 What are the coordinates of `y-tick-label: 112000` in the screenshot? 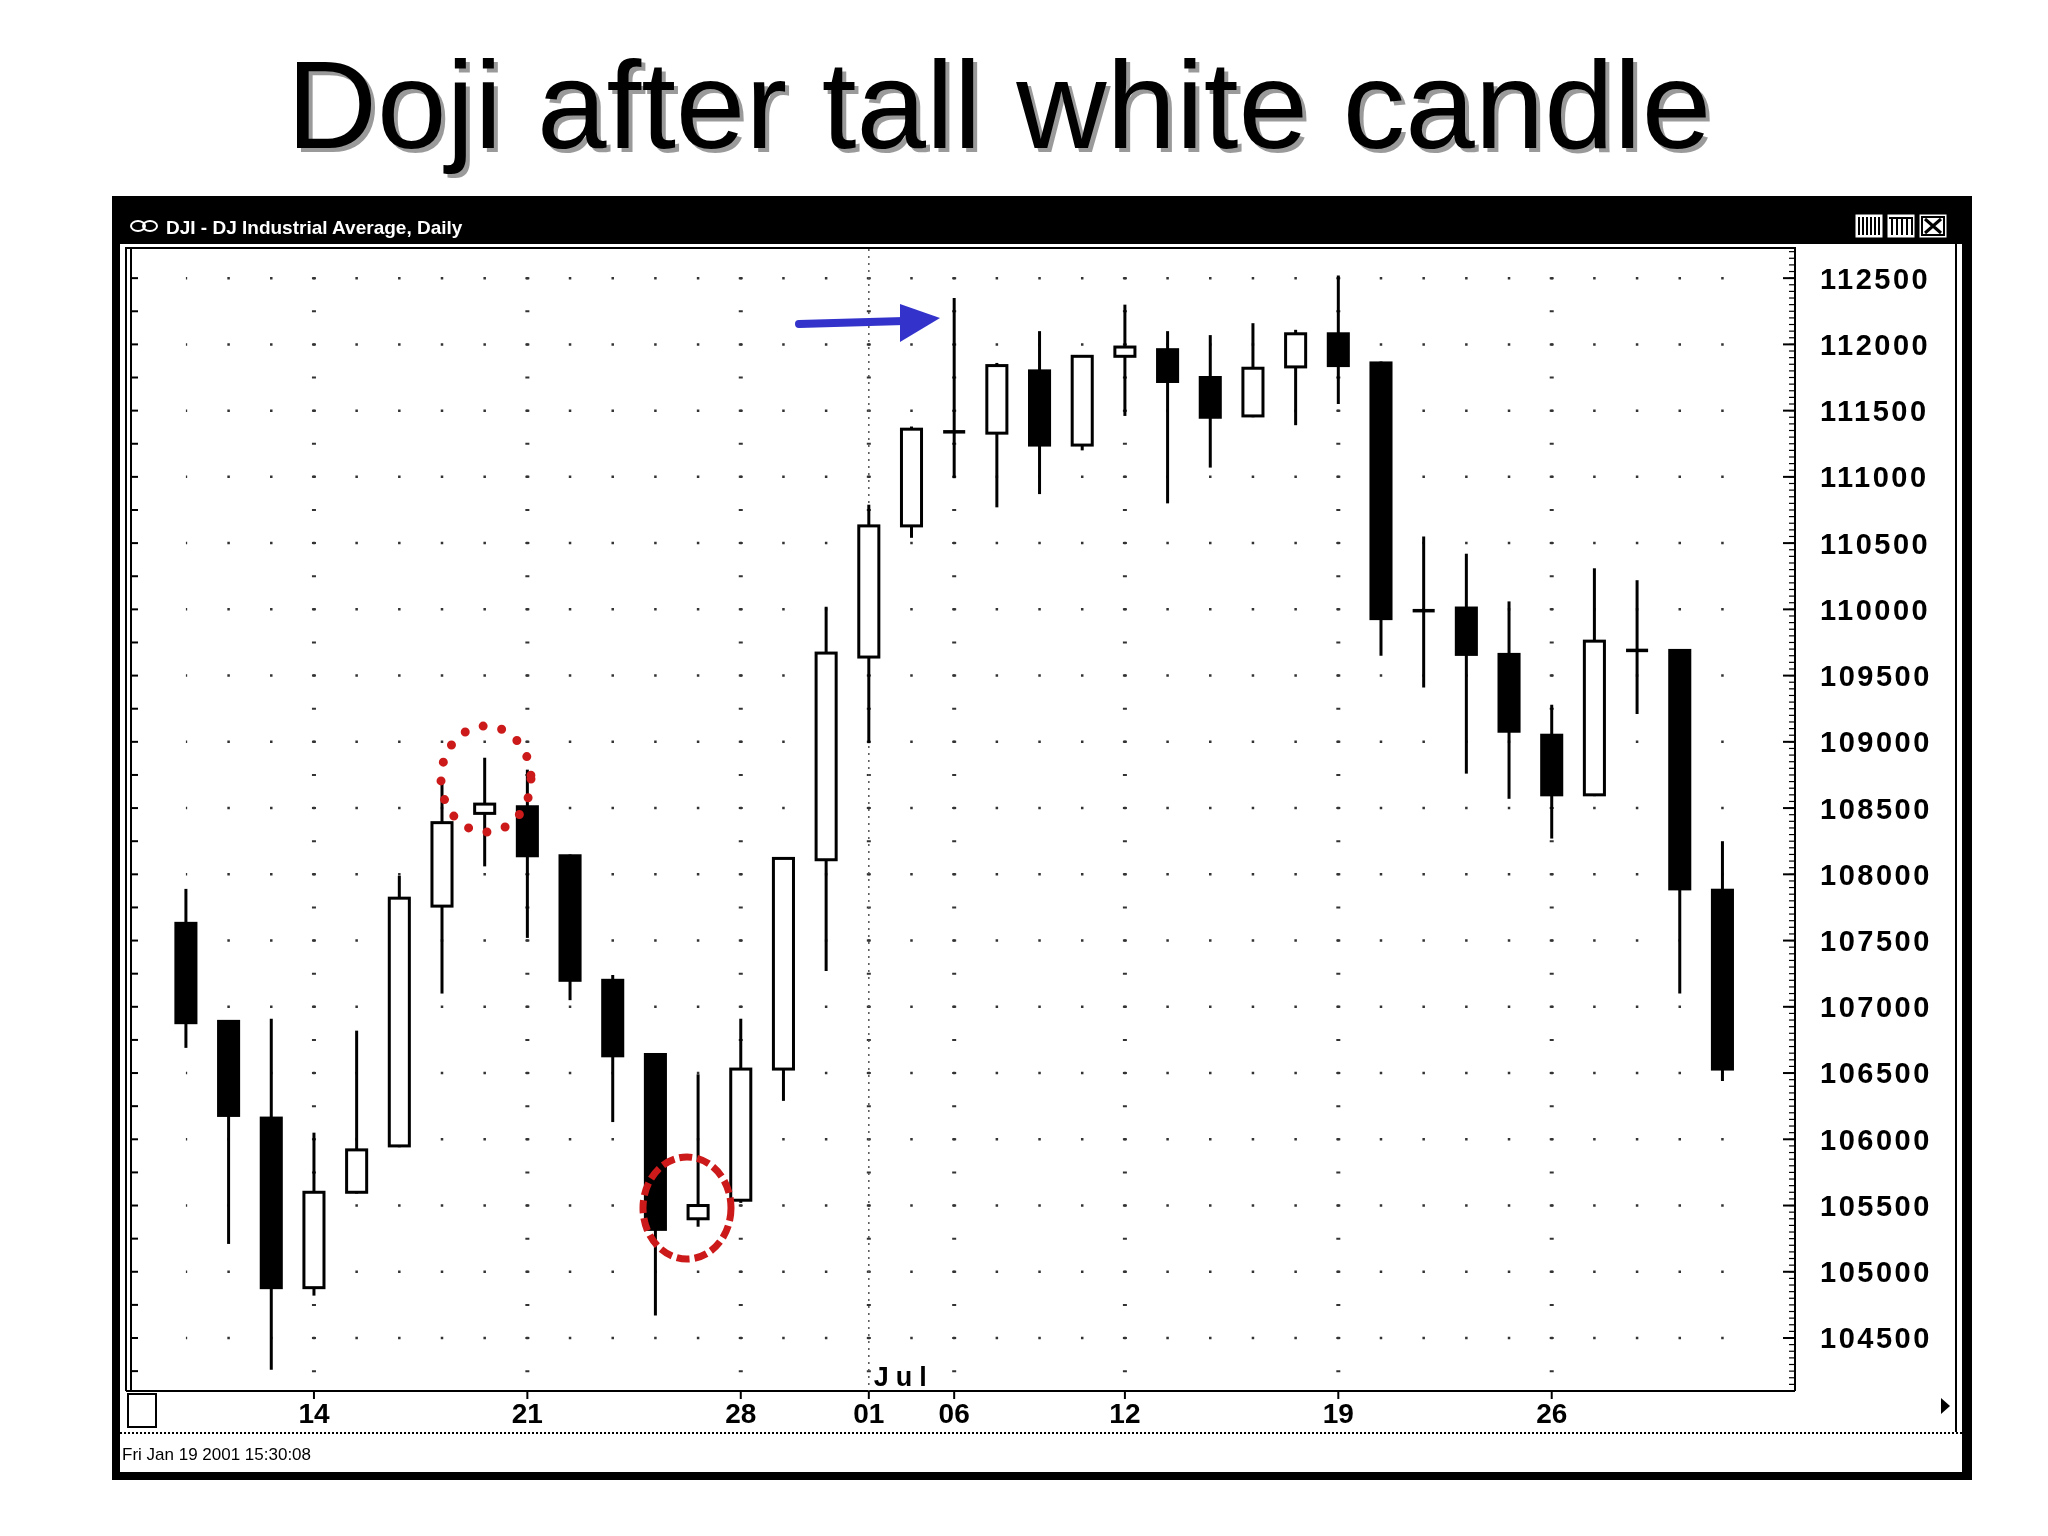 It's located at (1875, 344).